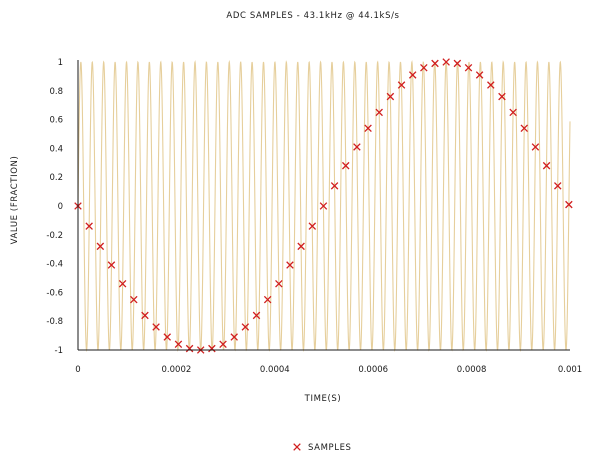 This screenshot has width=600, height=460. I want to click on legend: SAMPLES, so click(322, 448).